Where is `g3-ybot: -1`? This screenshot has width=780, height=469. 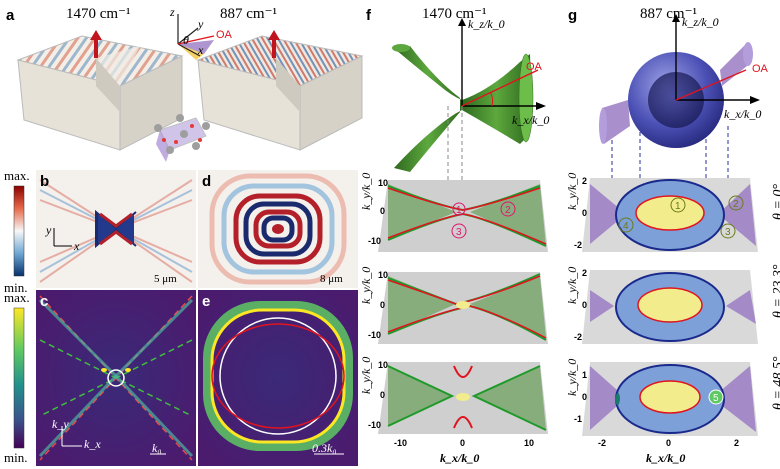
g3-ybot: -1 is located at coordinates (578, 419).